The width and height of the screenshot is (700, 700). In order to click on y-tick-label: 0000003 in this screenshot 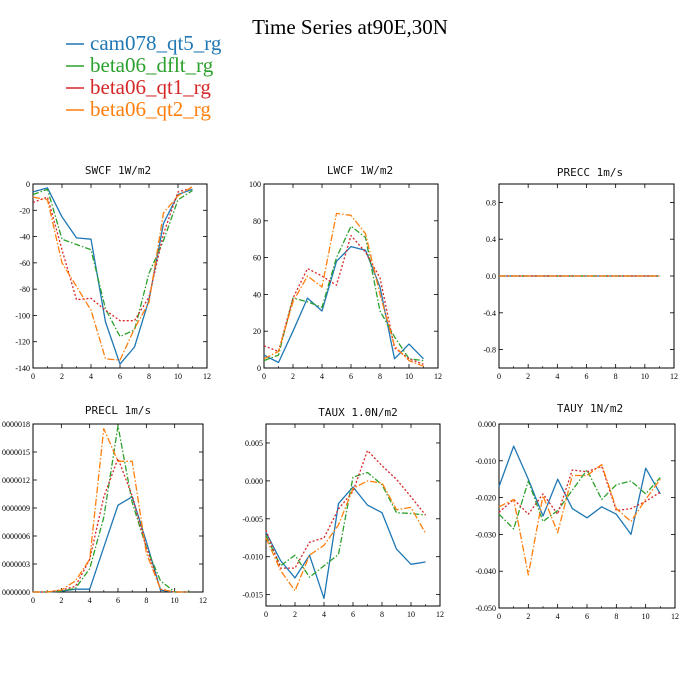, I will do `click(16, 564)`.